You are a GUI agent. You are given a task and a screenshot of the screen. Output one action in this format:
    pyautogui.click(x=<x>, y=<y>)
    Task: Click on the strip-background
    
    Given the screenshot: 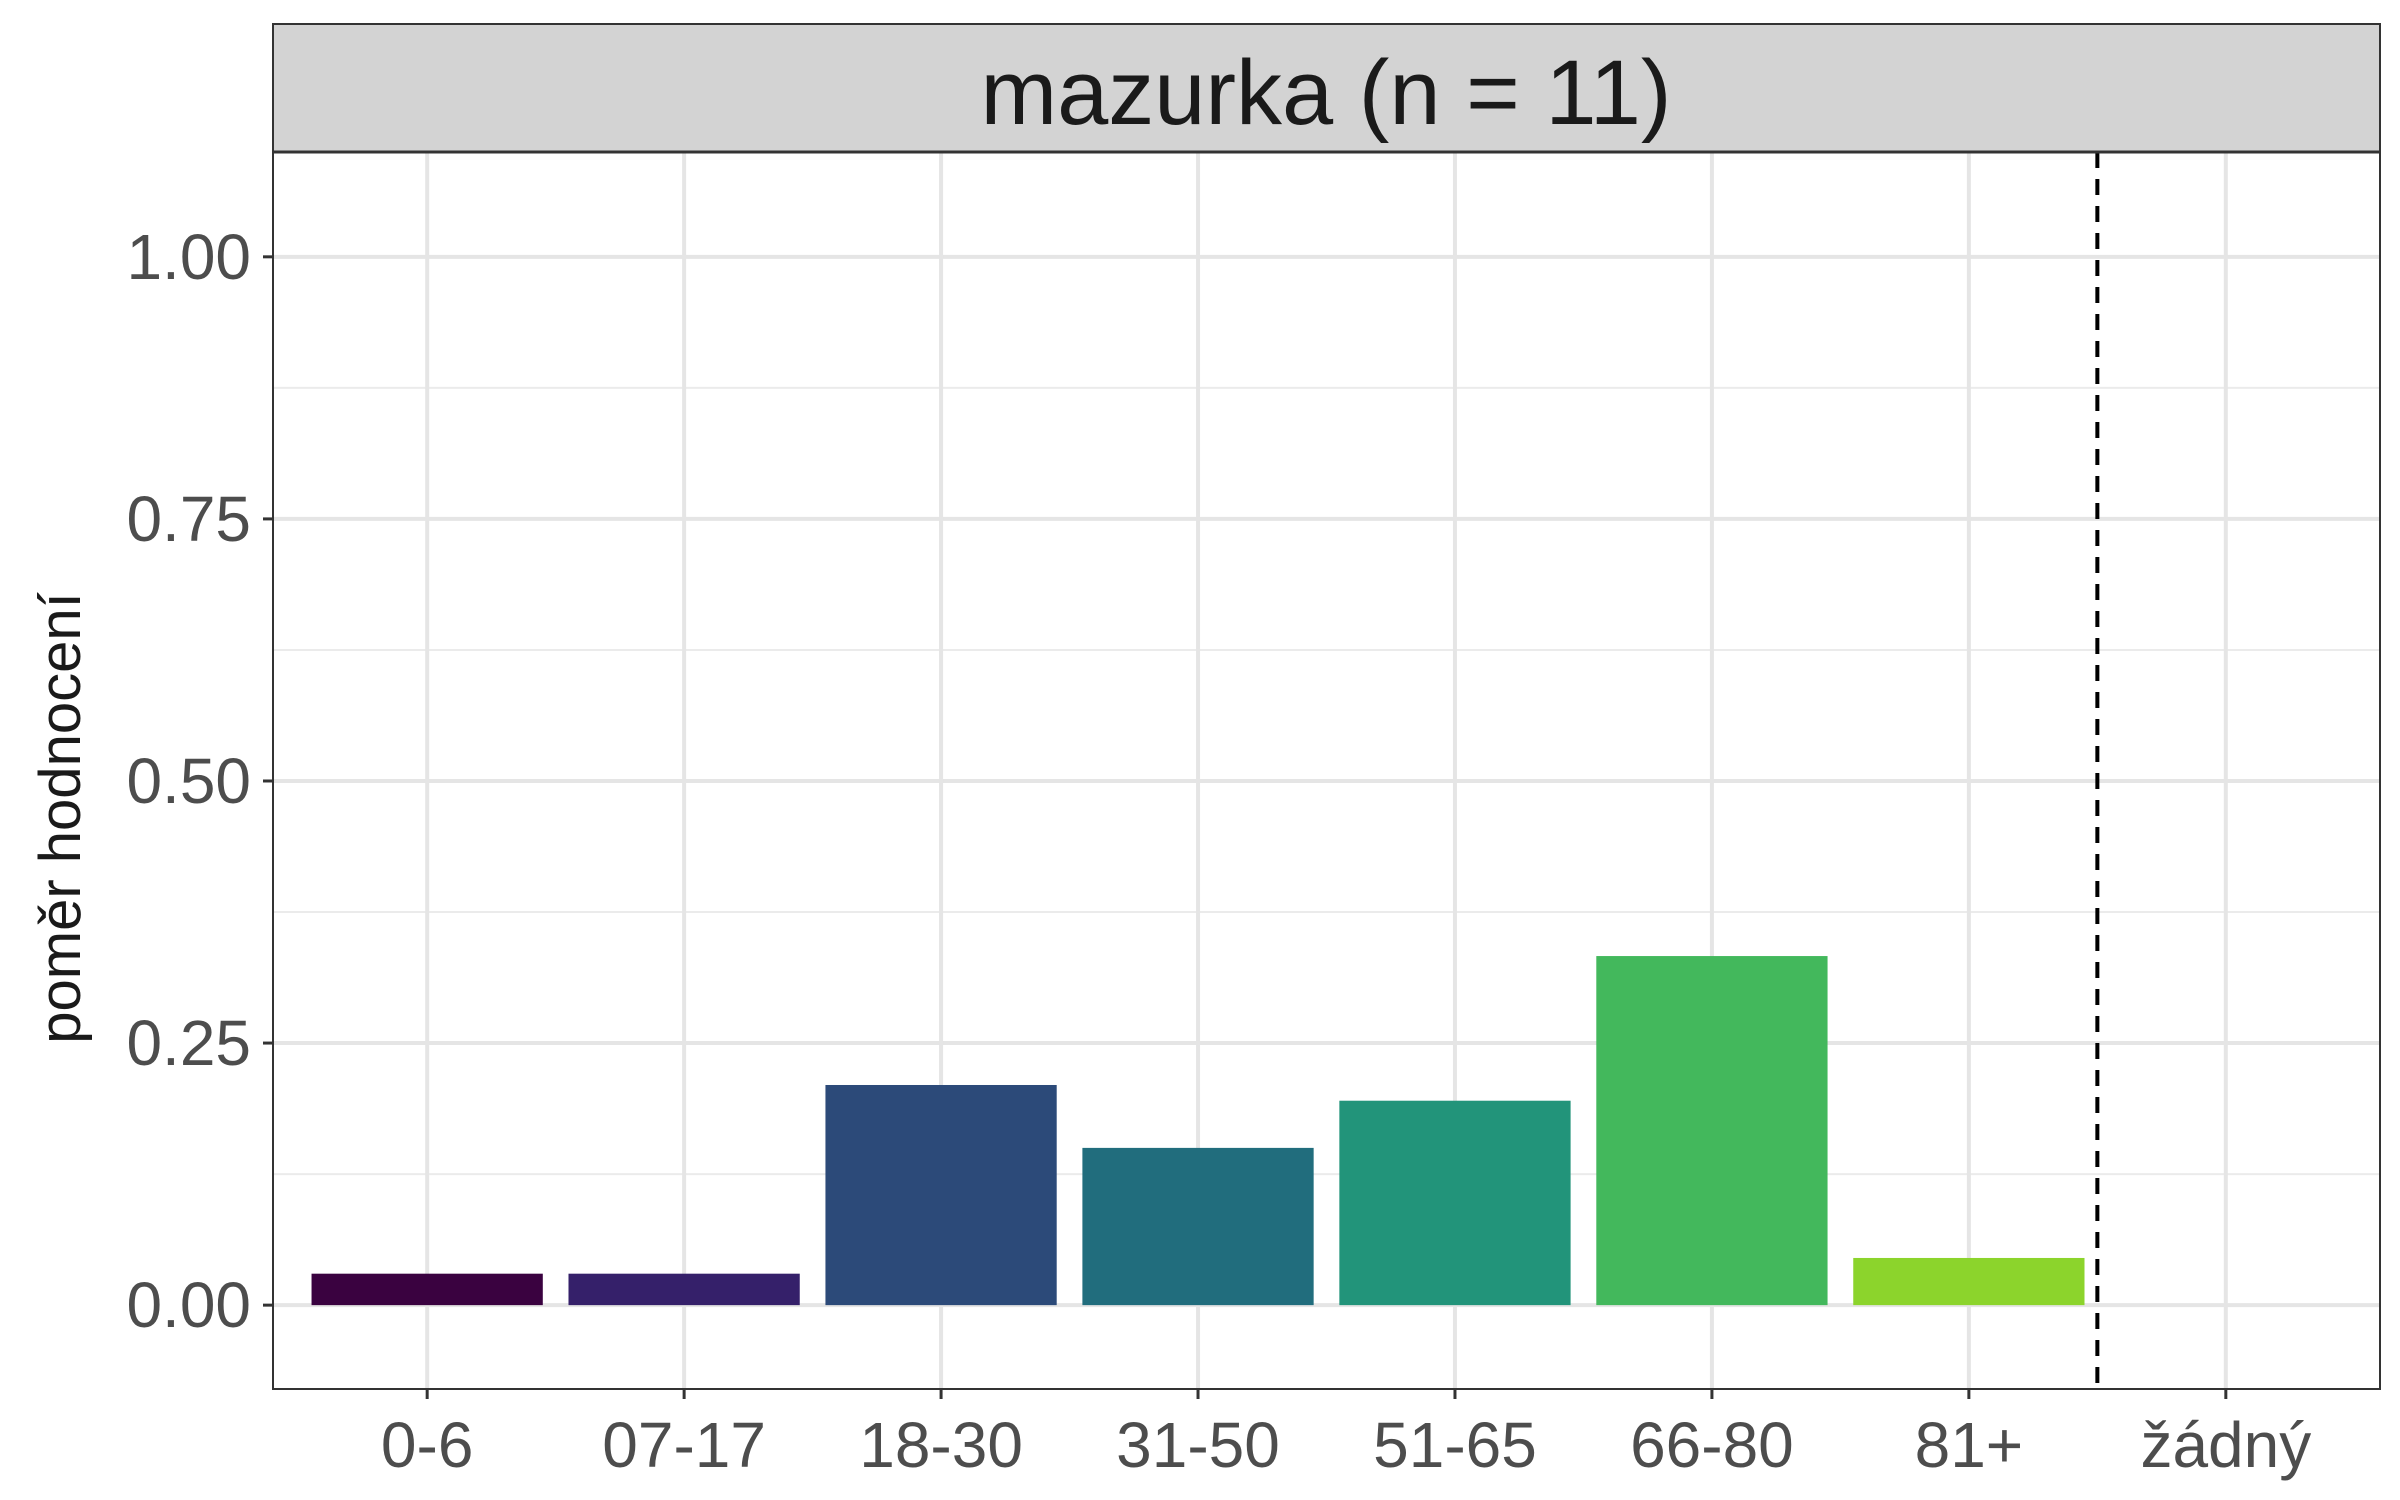 What is the action you would take?
    pyautogui.click(x=1326, y=88)
    